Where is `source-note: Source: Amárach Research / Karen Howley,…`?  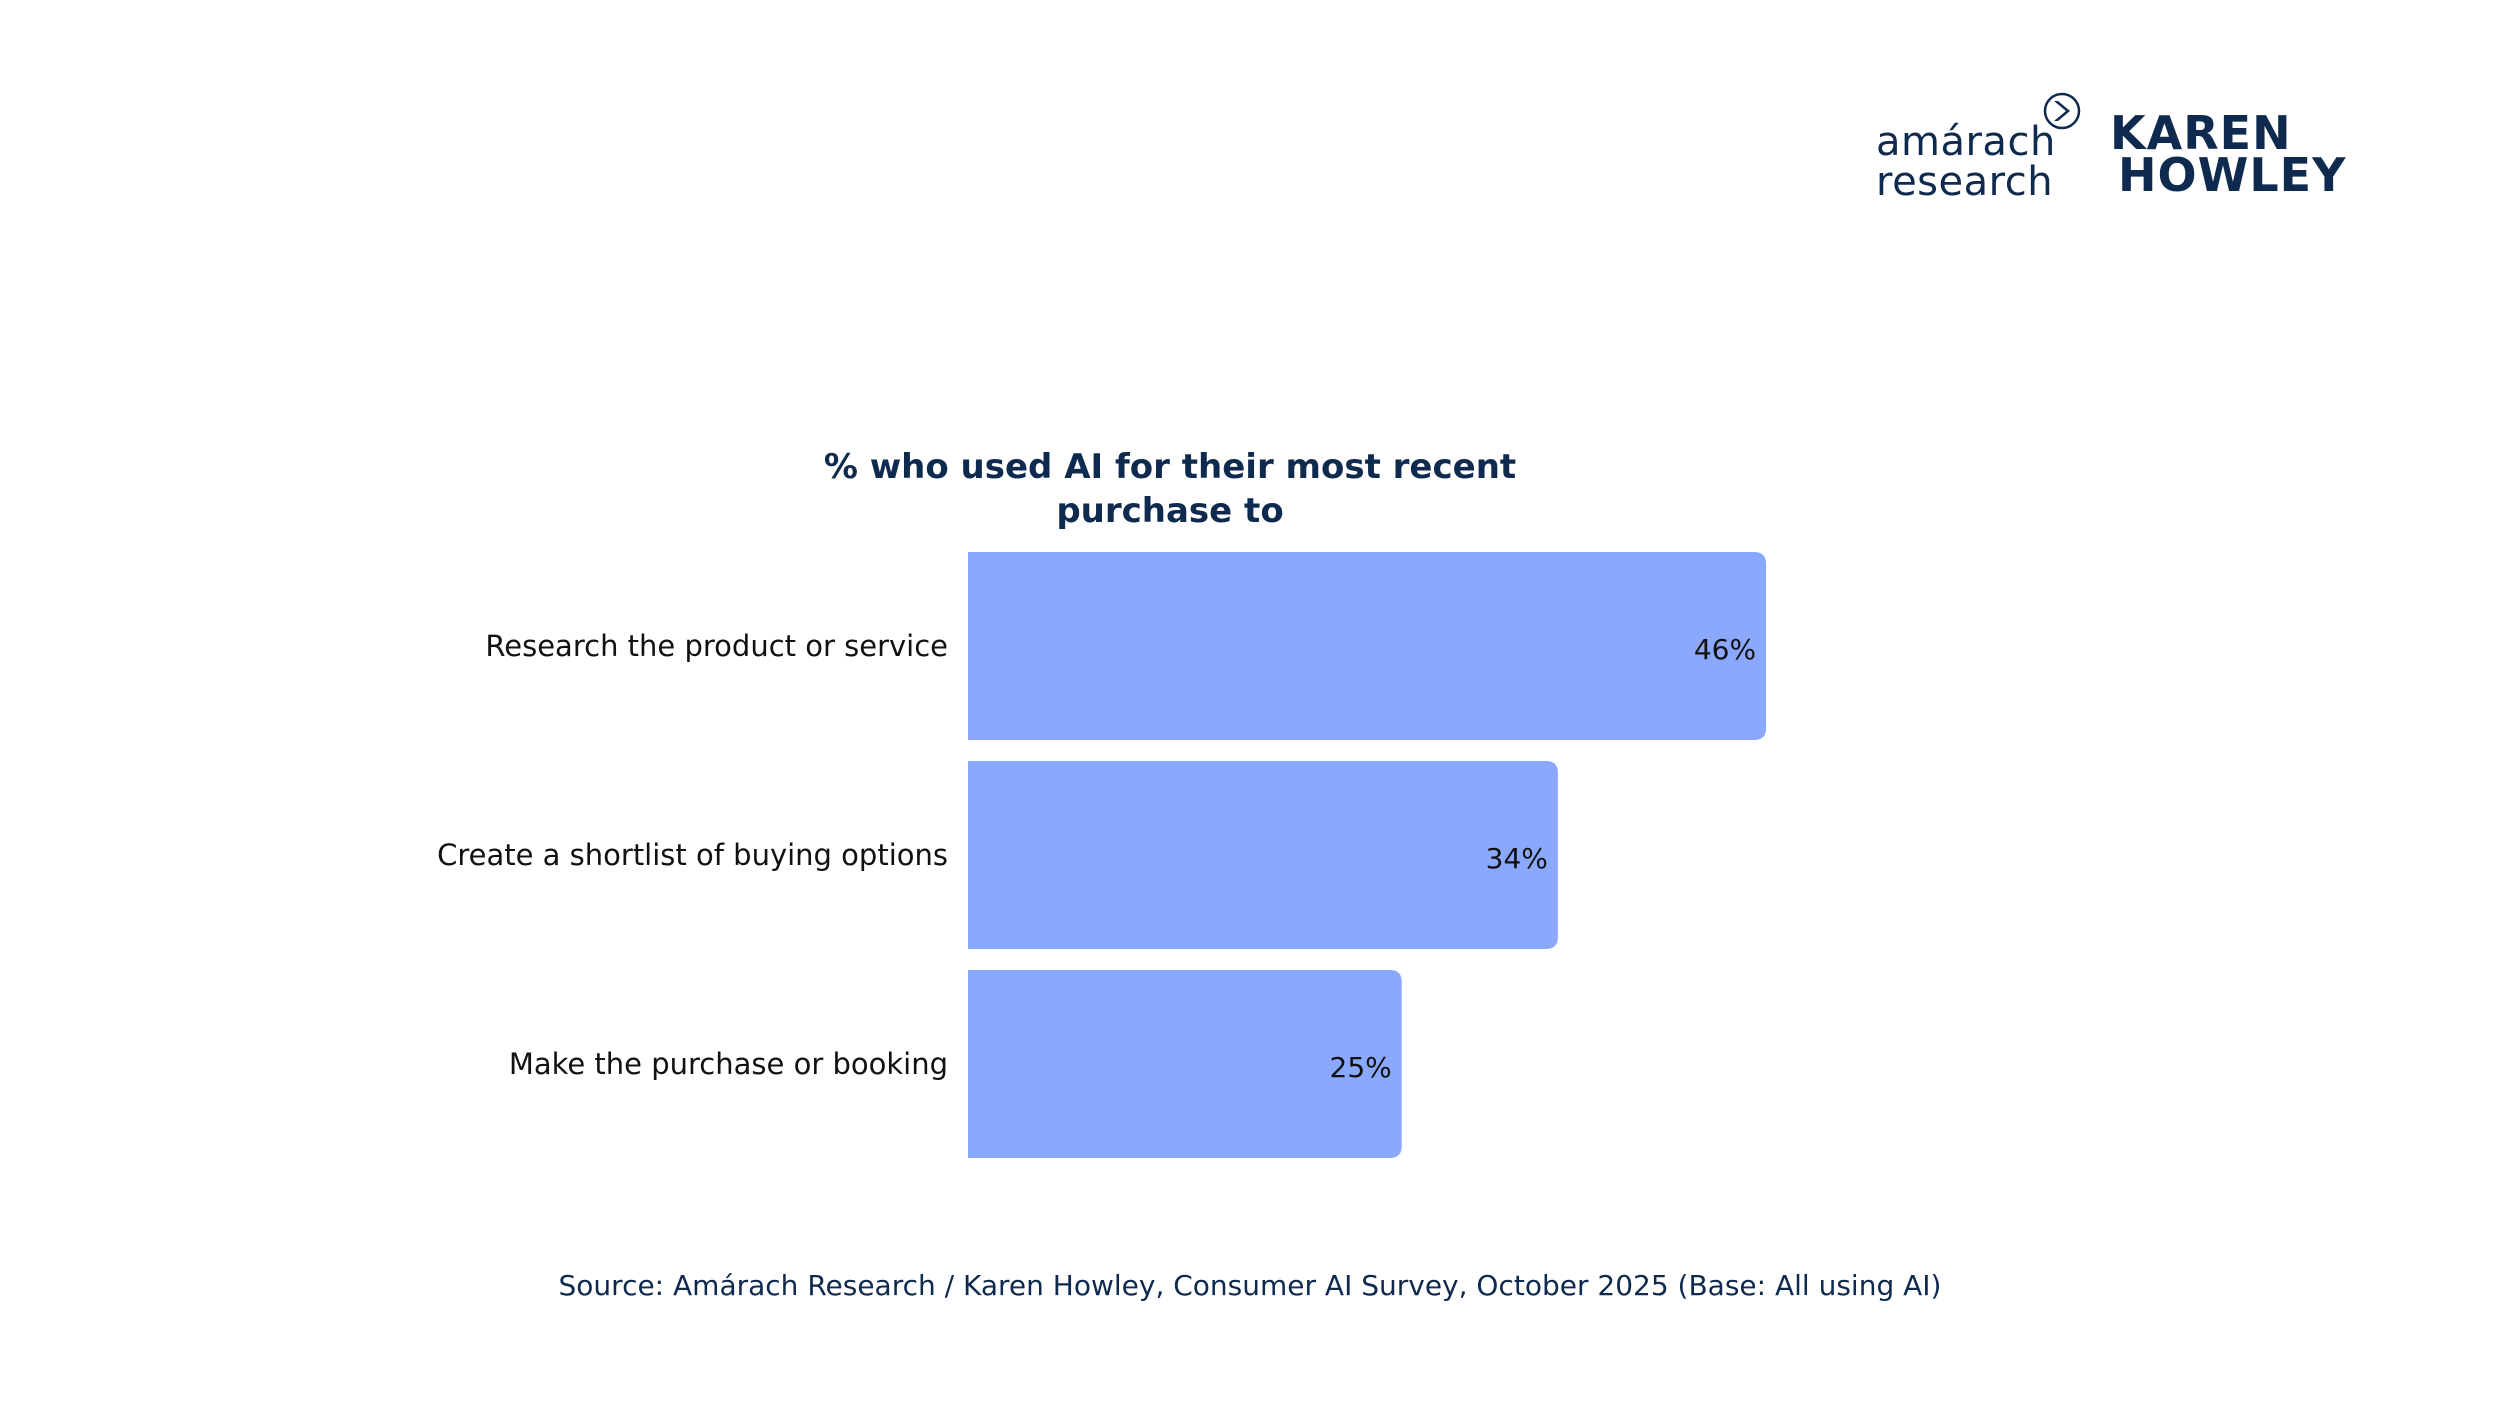
source-note: Source: Amárach Research / Karen Howley,… is located at coordinates (1250, 1285).